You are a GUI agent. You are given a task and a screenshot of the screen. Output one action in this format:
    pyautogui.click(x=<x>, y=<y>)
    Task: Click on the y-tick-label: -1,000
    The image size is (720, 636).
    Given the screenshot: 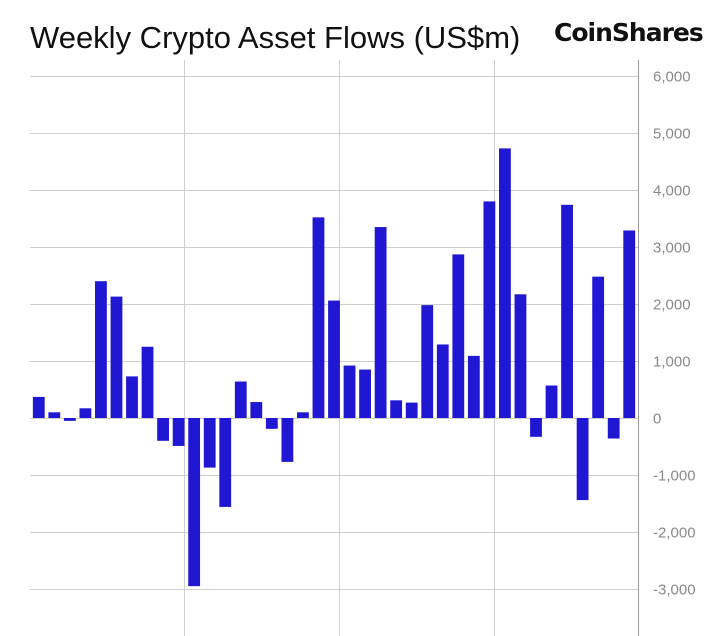 What is the action you would take?
    pyautogui.click(x=674, y=476)
    